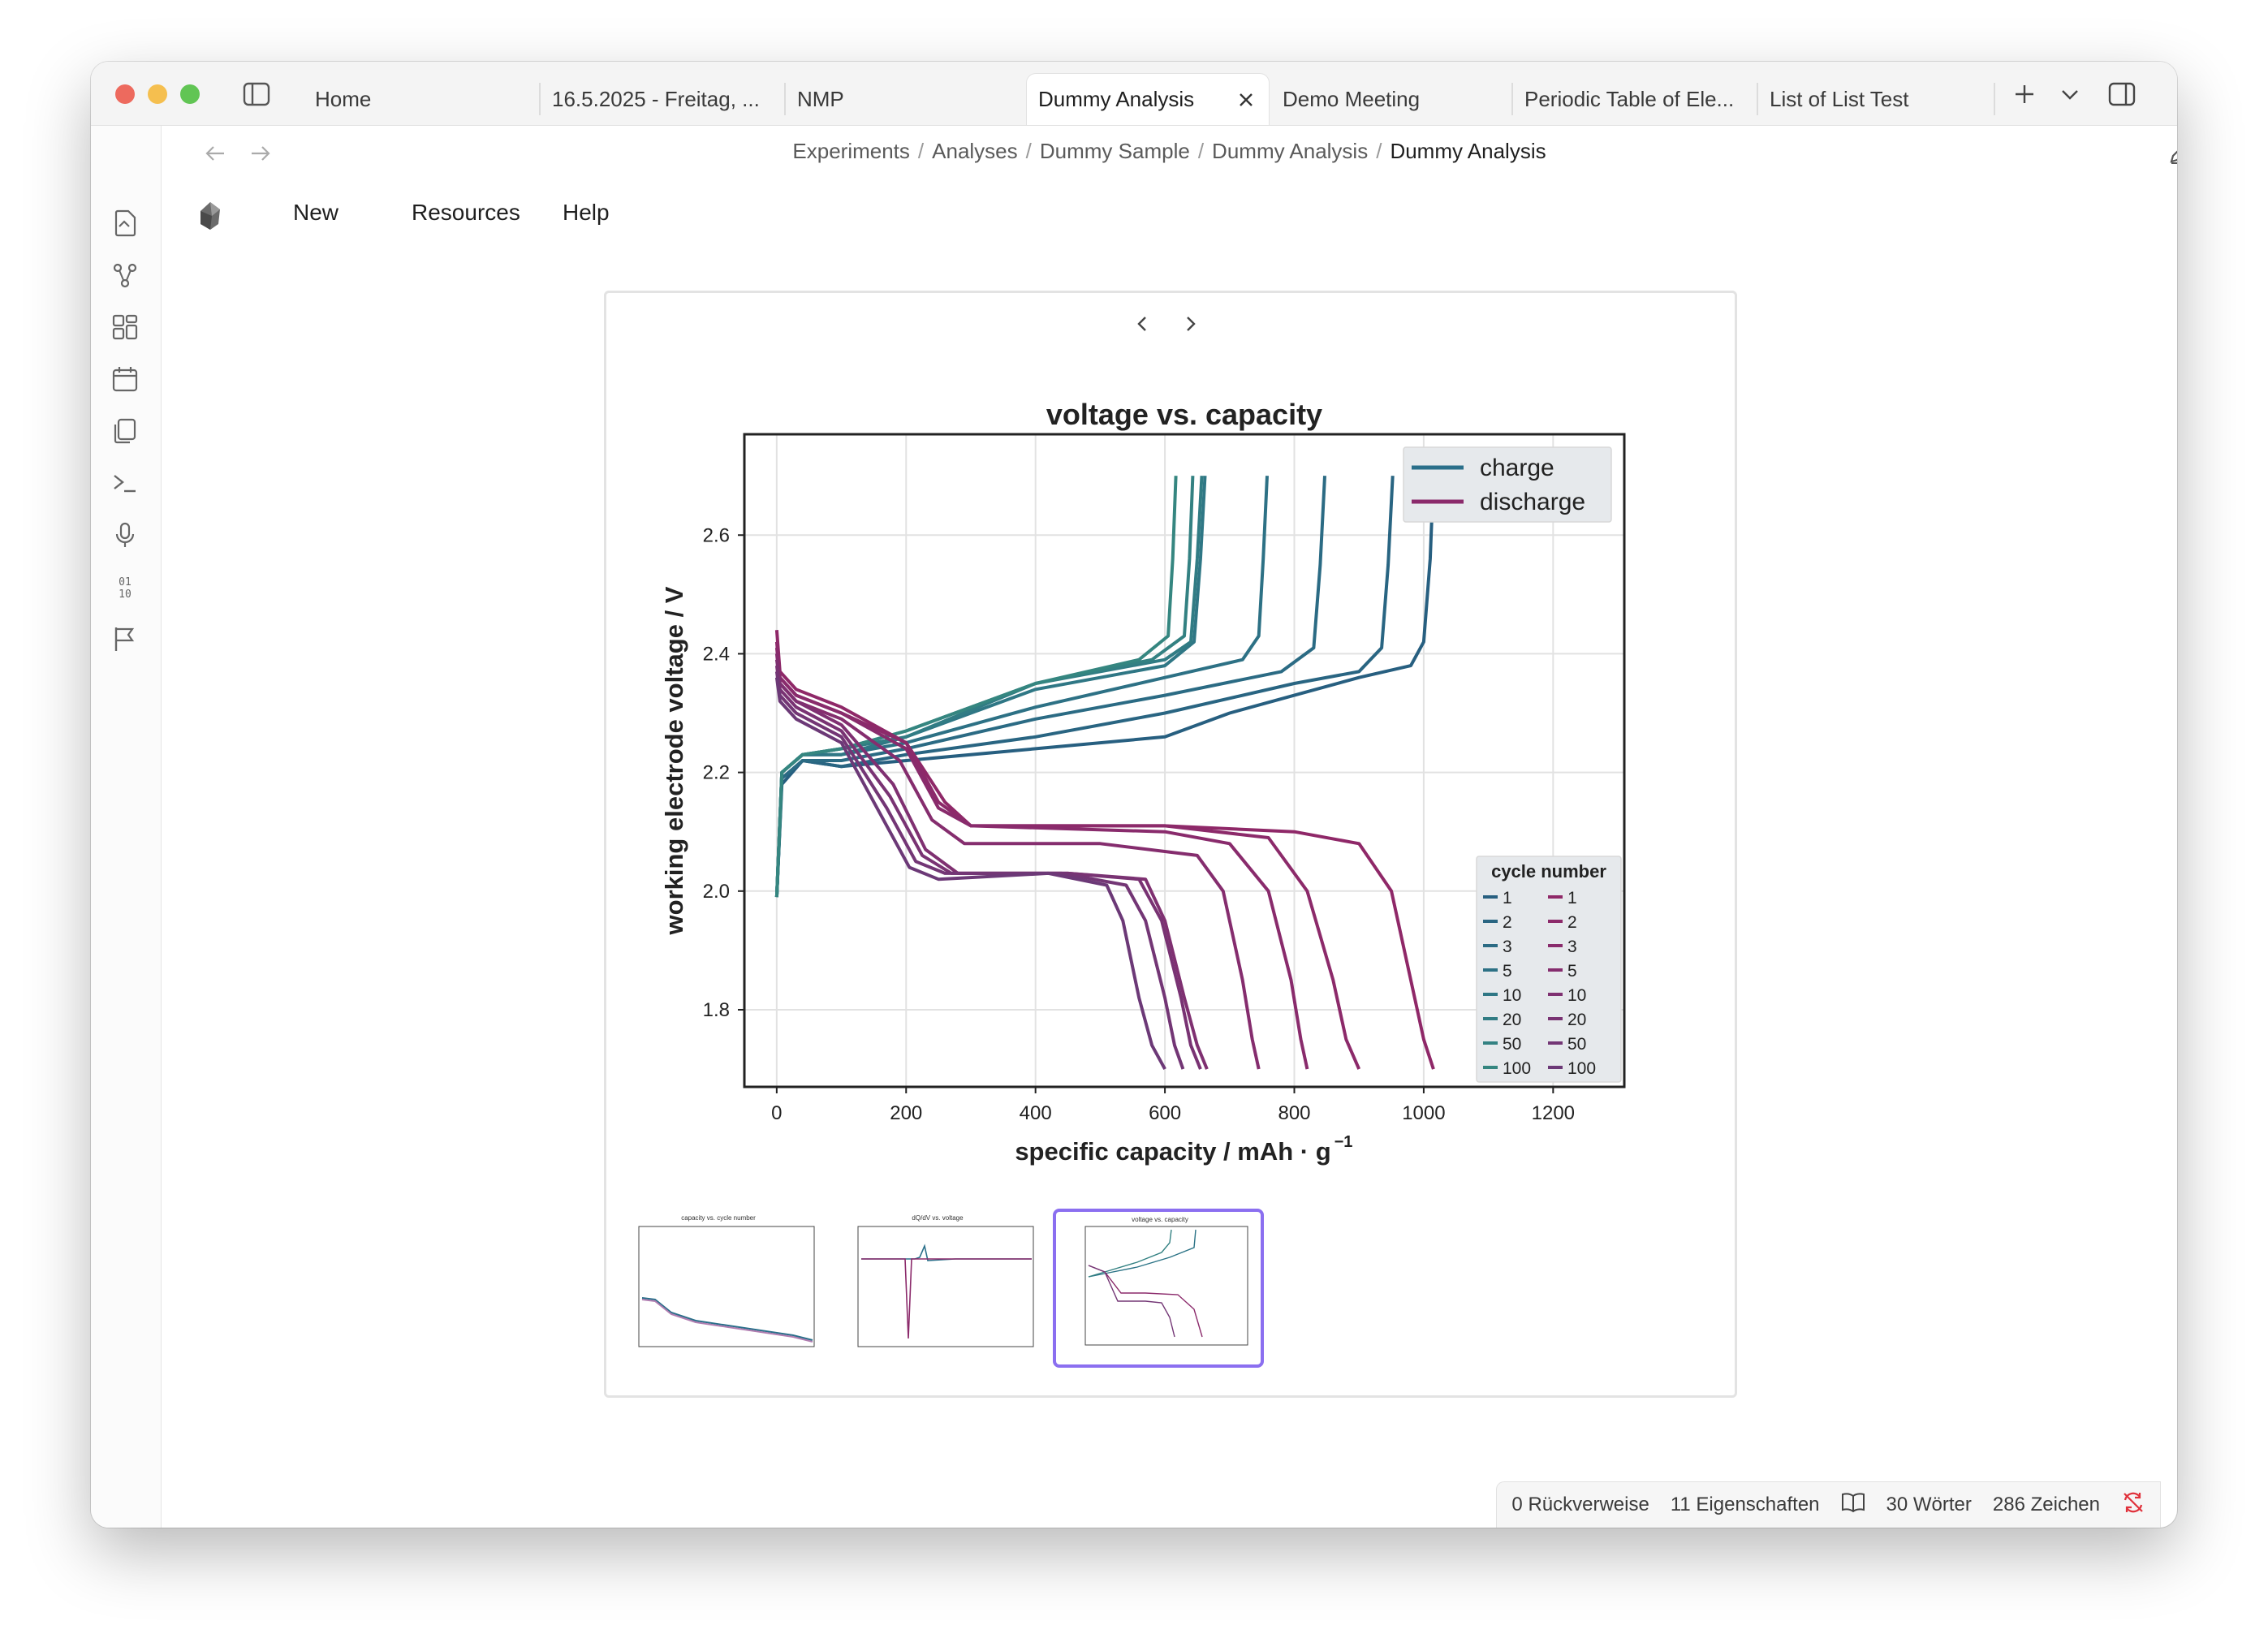 The height and width of the screenshot is (1651, 2268). Describe the element at coordinates (126, 594) in the screenshot. I see `svg-text: 10` at that location.